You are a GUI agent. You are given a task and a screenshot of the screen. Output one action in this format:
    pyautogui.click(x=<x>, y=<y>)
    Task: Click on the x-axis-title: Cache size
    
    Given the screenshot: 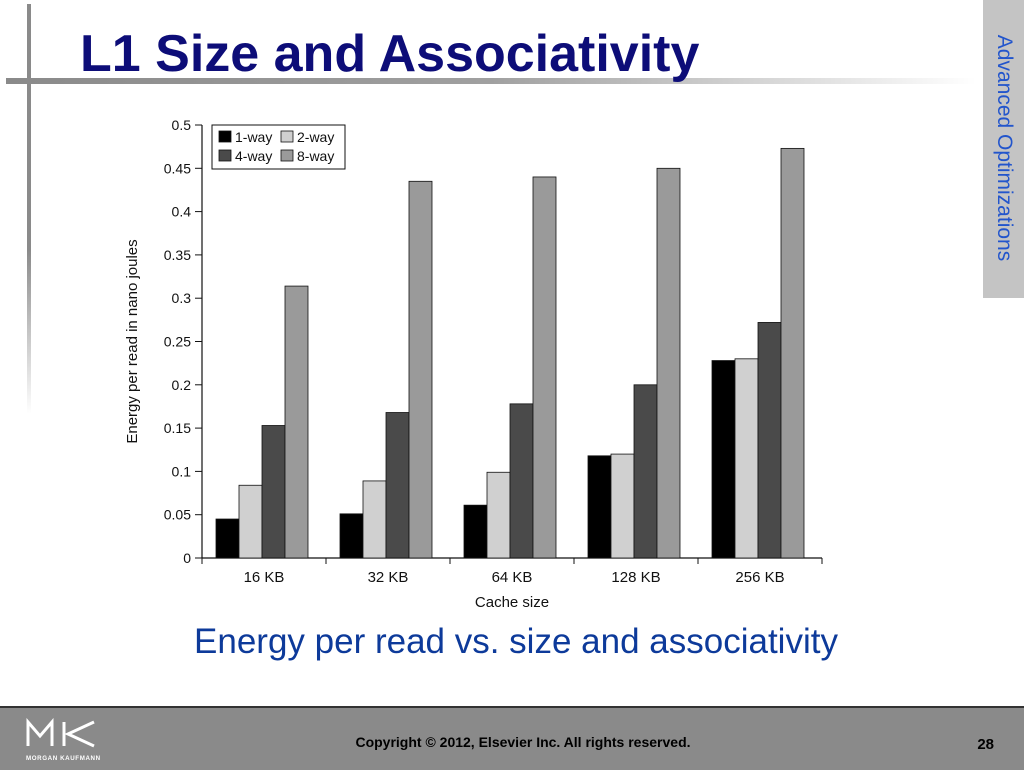 What is the action you would take?
    pyautogui.click(x=512, y=602)
    